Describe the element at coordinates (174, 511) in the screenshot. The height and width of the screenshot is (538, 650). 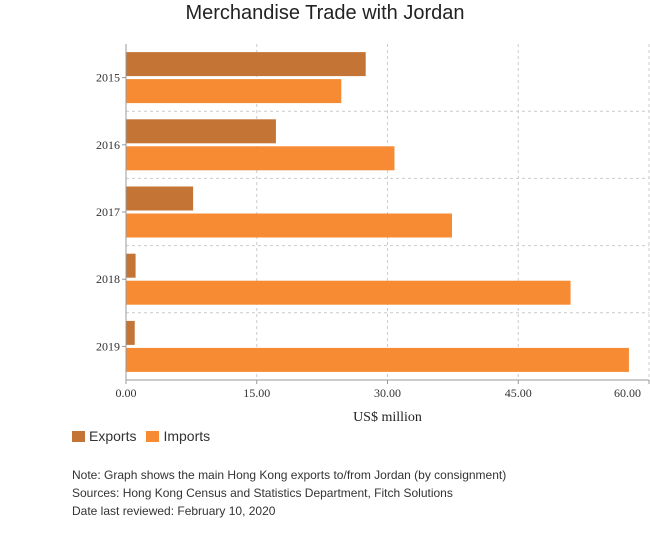
I see `reviewed-date-text: Date last reviewed: February 10, 2020` at that location.